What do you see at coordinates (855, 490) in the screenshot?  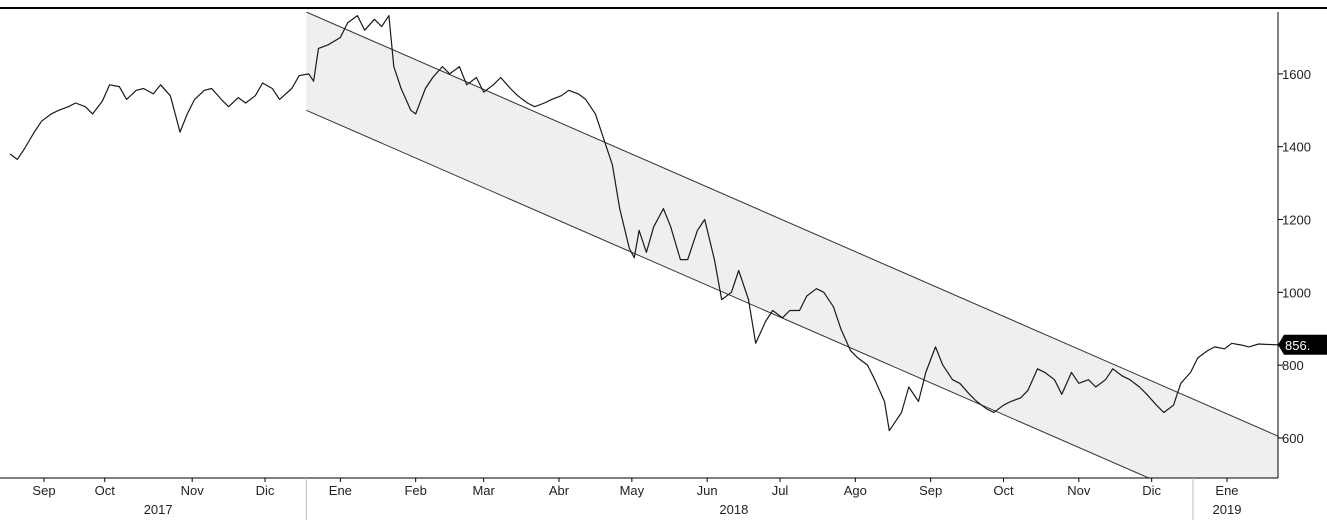 I see `month-label: Ago` at bounding box center [855, 490].